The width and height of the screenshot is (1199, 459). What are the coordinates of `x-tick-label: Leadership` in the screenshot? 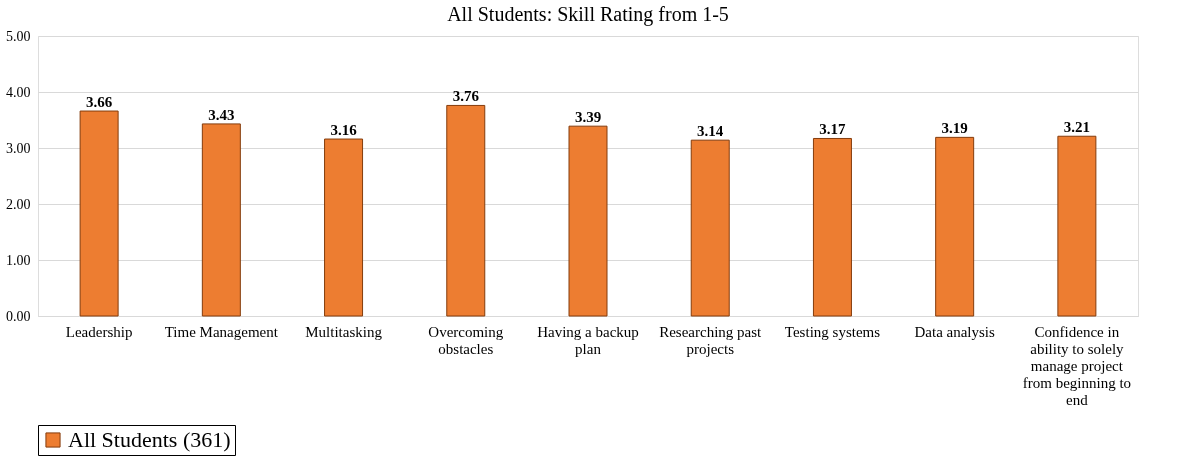 It's located at (99, 331).